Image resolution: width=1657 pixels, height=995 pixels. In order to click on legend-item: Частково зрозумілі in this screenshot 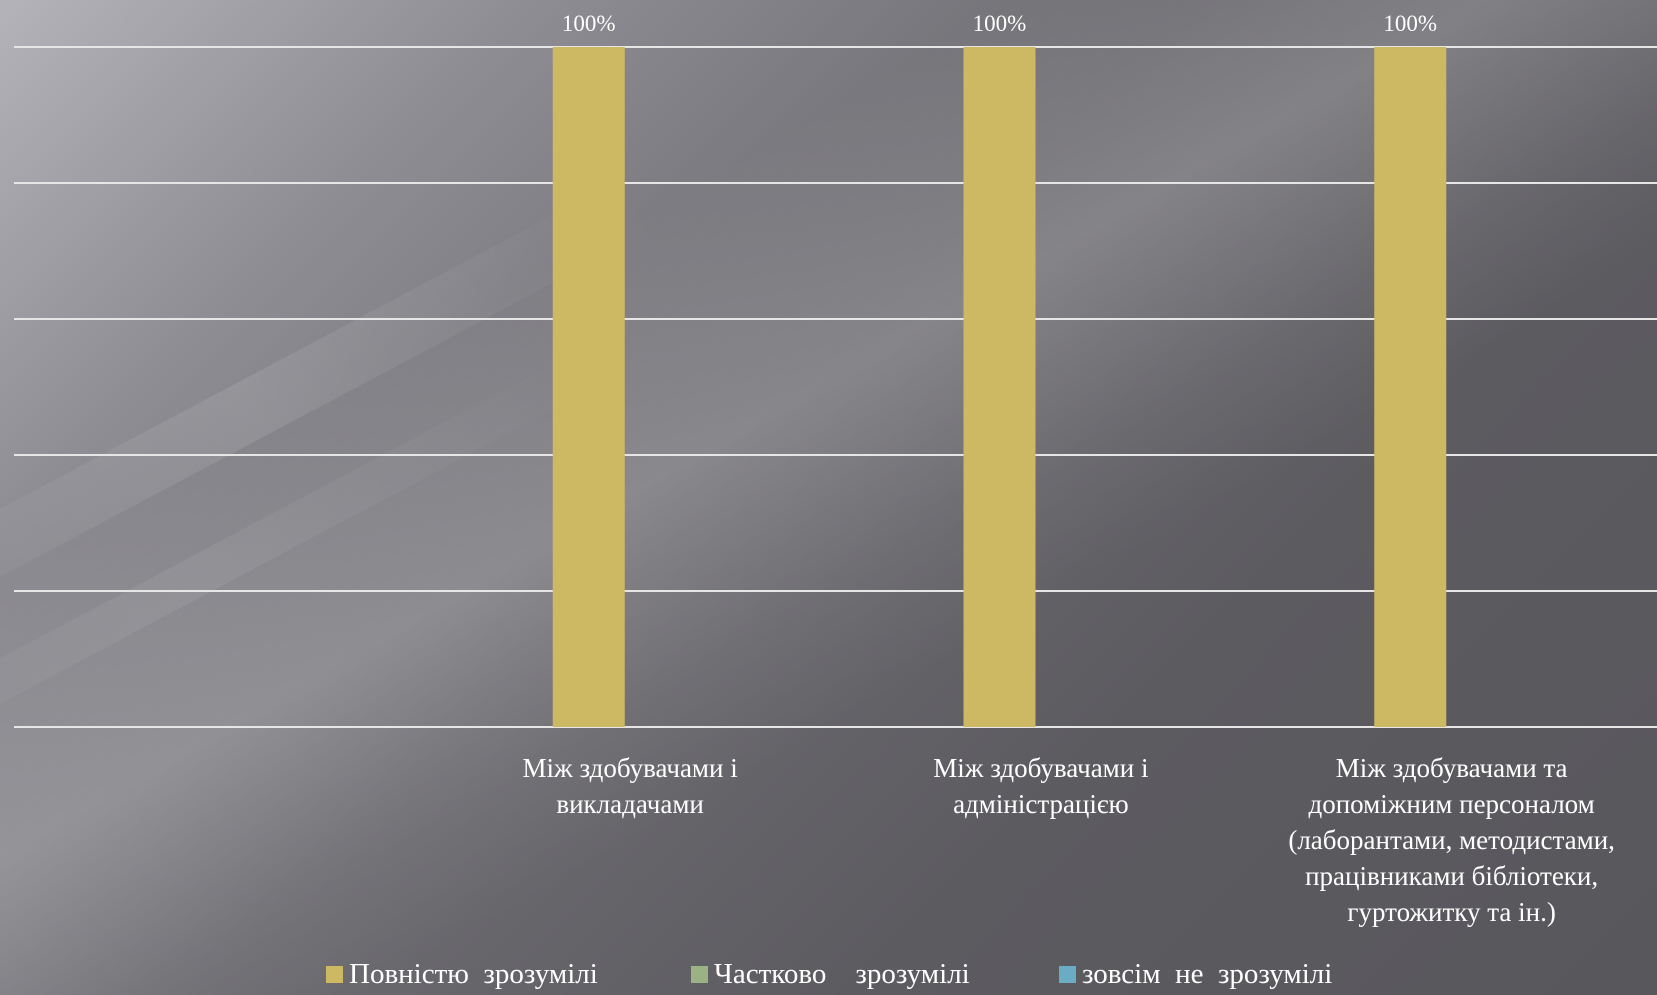, I will do `click(830, 974)`.